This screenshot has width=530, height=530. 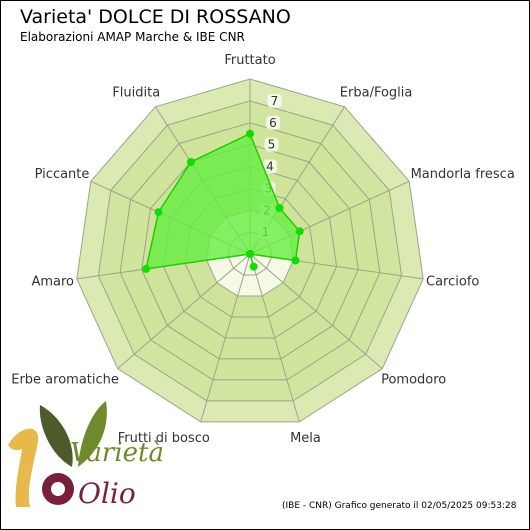 I want to click on axis-label-1: Fruttato, so click(x=249, y=60).